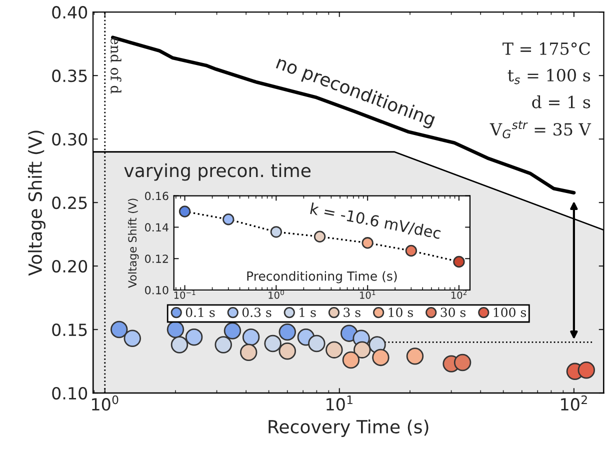 Image resolution: width=608 pixels, height=464 pixels. What do you see at coordinates (217, 172) in the screenshot?
I see `annotation: varying precon. time` at bounding box center [217, 172].